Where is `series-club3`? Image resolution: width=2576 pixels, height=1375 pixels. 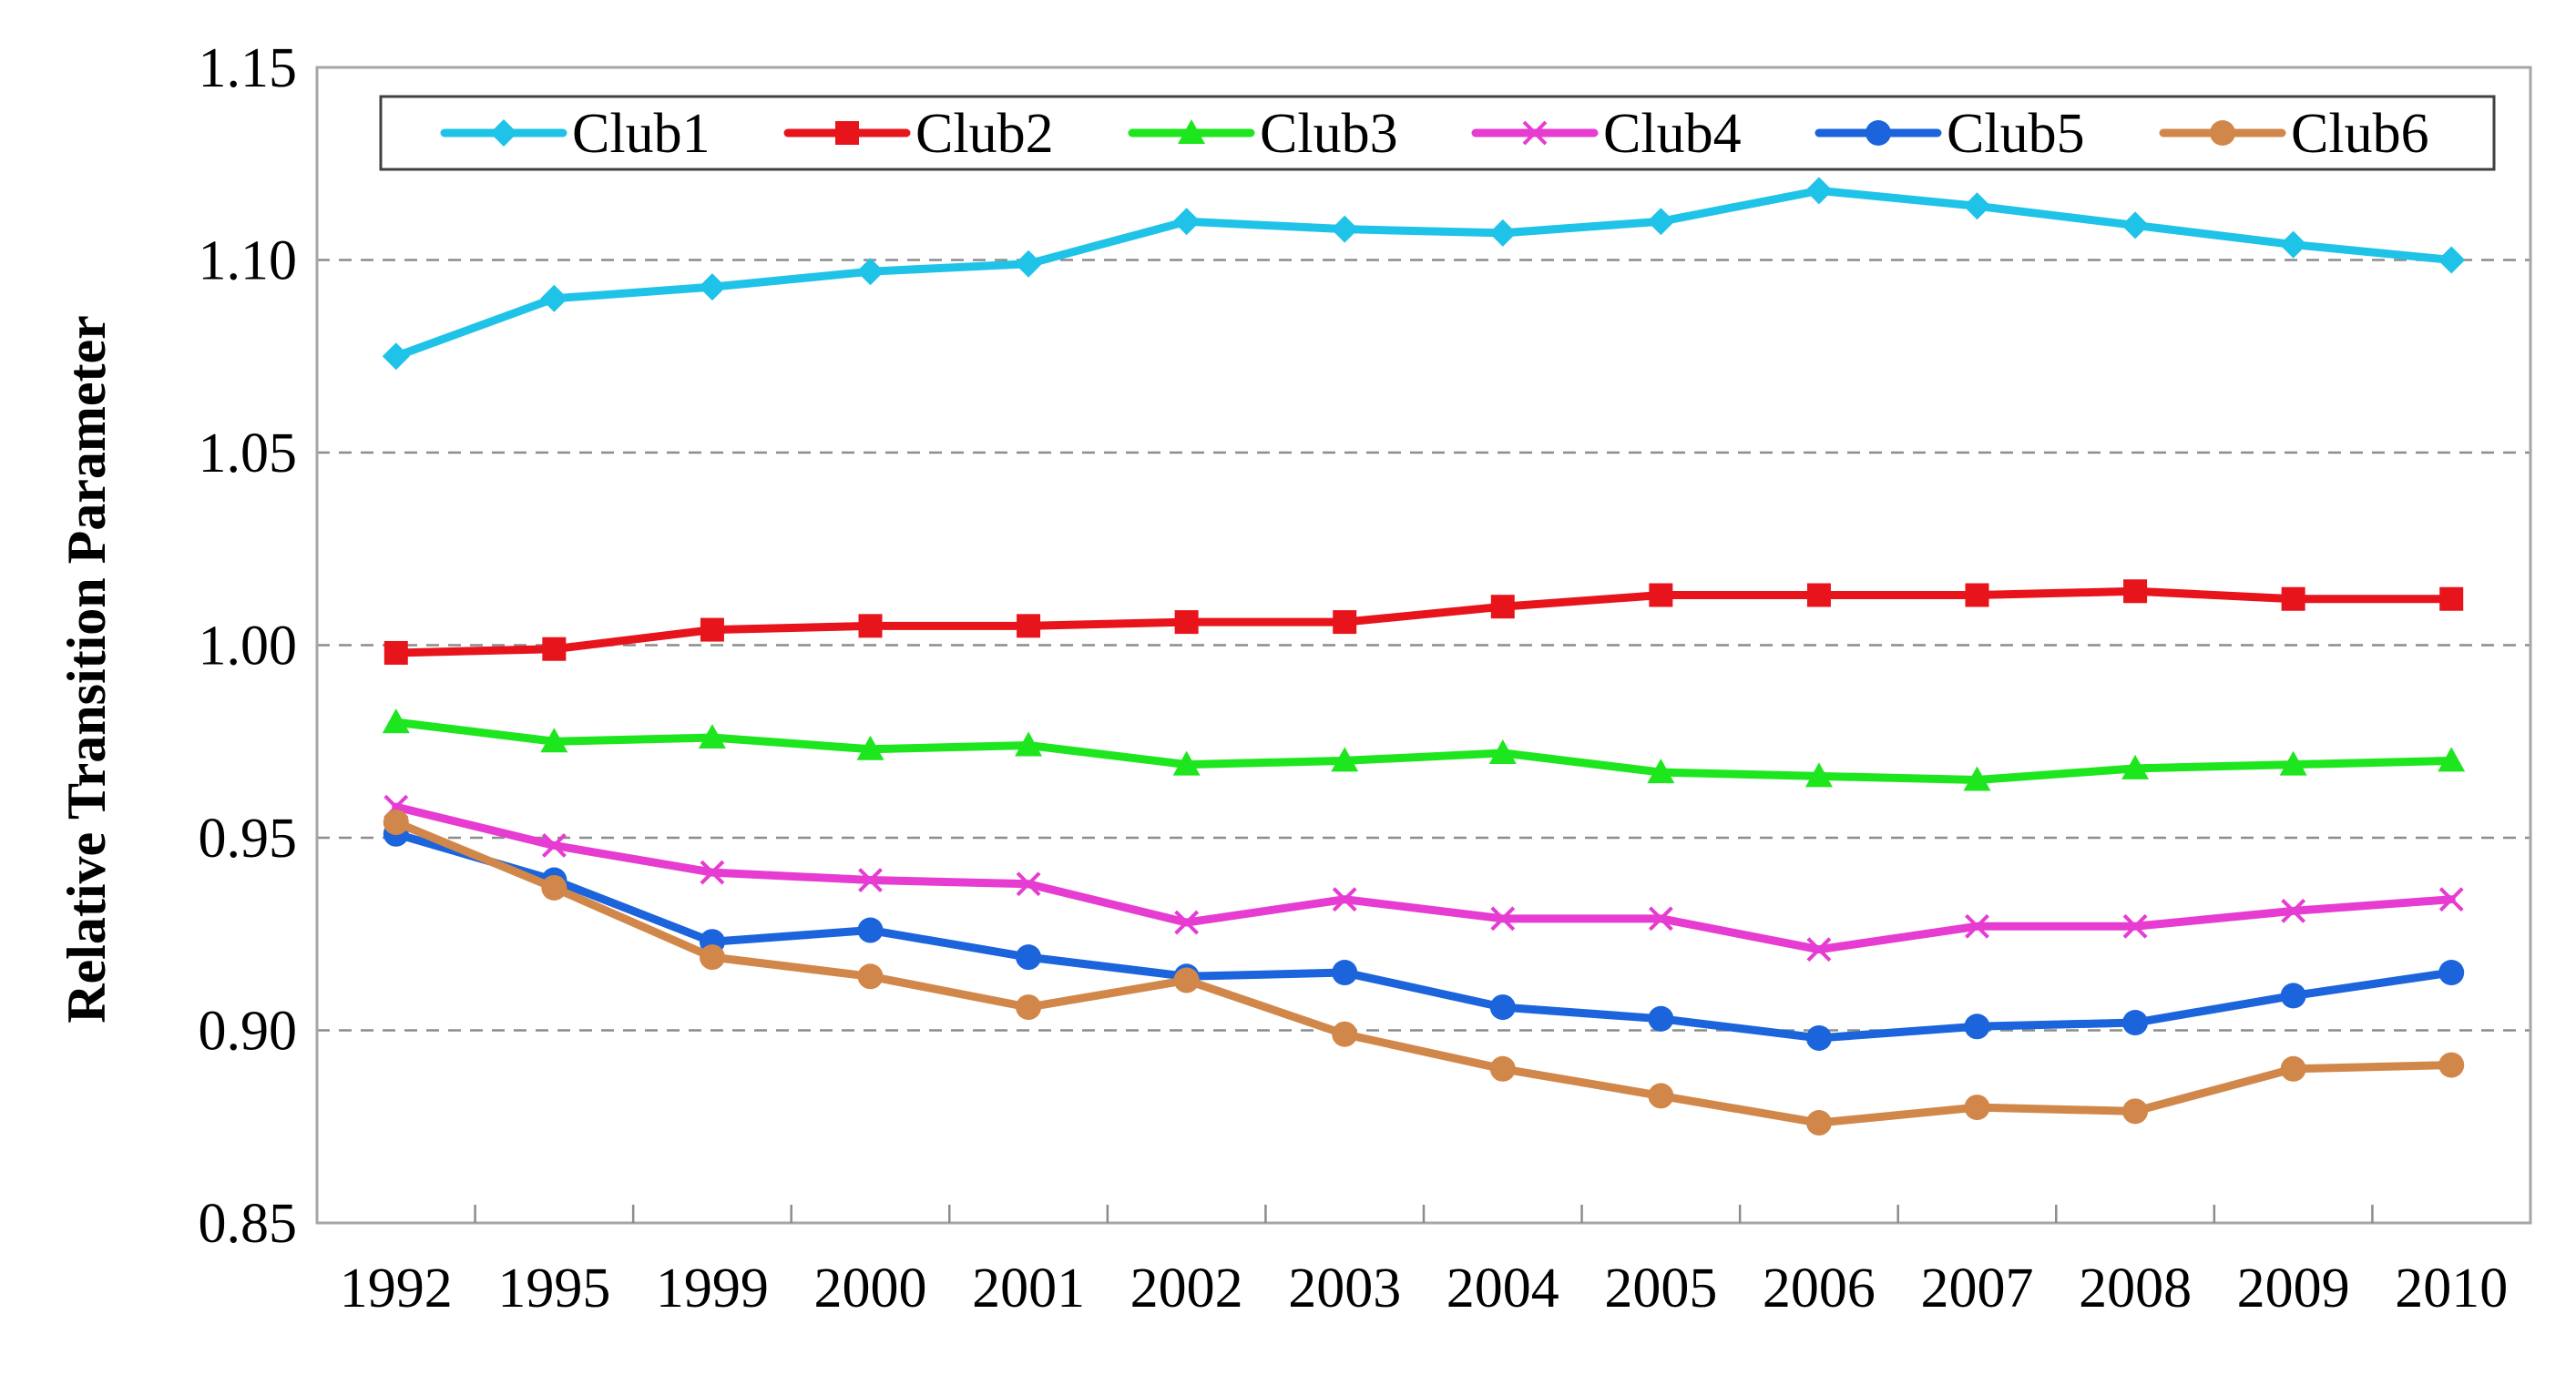 series-club3 is located at coordinates (1424, 749).